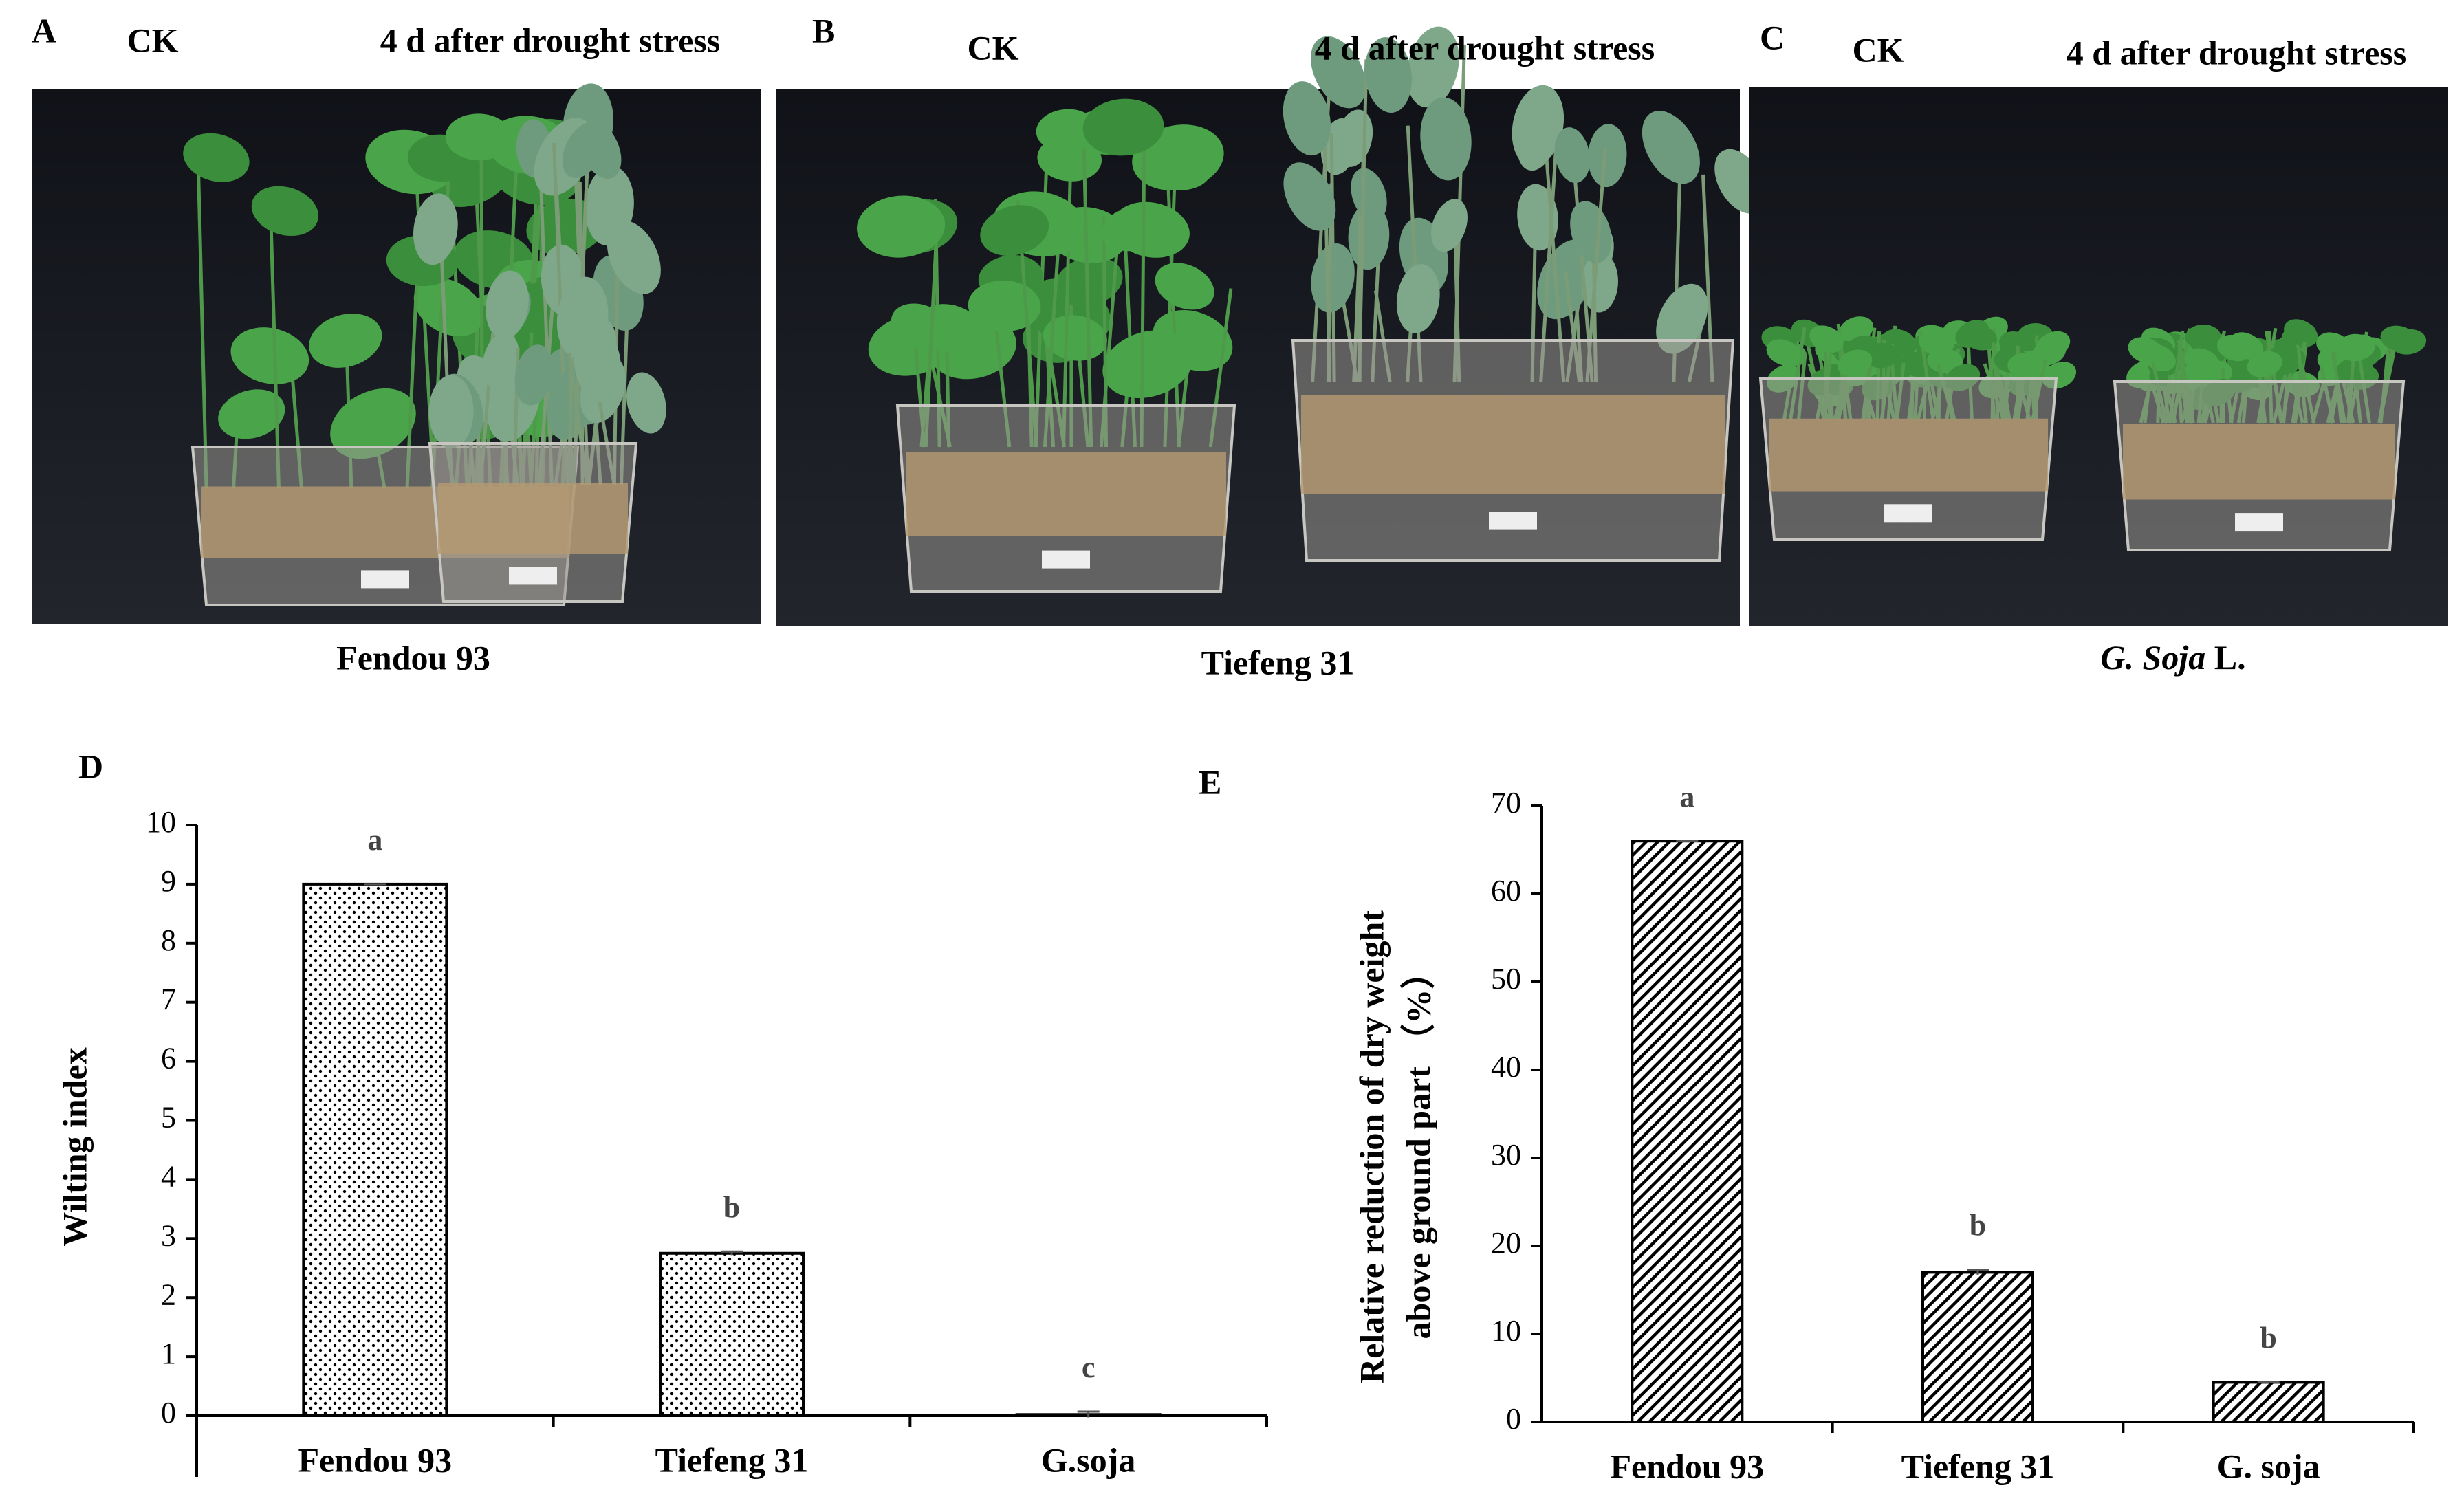 This screenshot has height=1512, width=2464. Describe the element at coordinates (1506, 979) in the screenshot. I see `y-tick-label: 50` at that location.